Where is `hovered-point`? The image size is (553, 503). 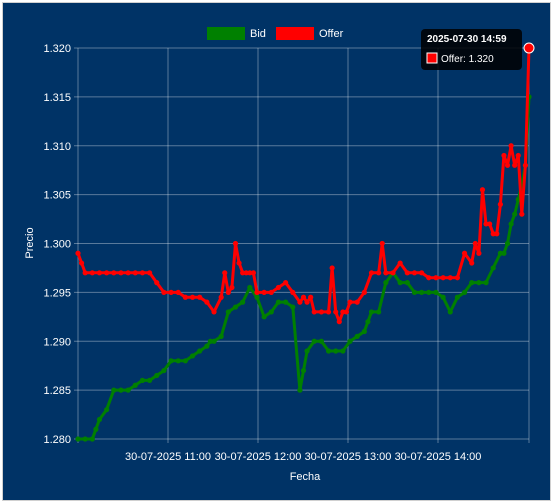 hovered-point is located at coordinates (529, 48).